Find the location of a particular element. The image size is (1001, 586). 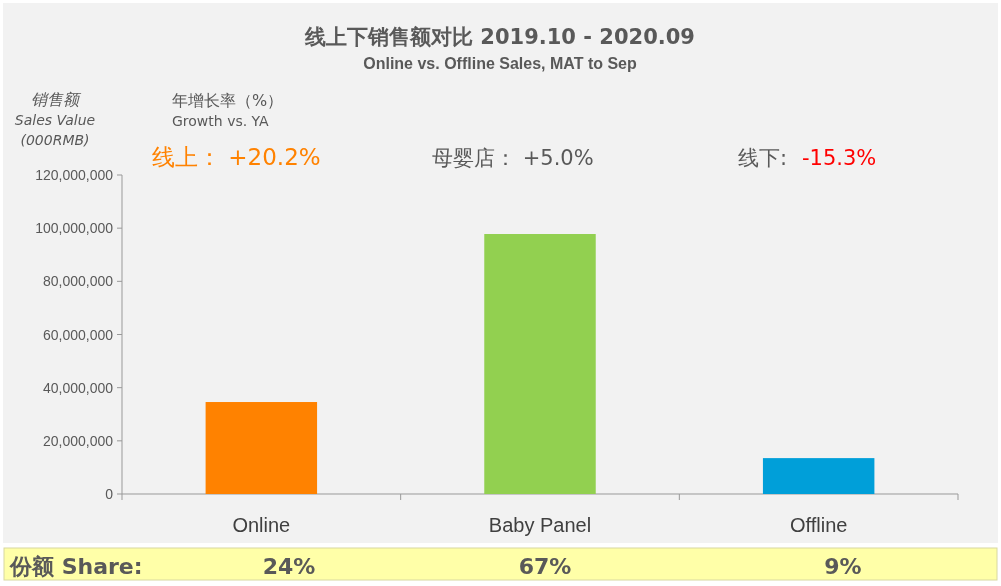

text: 线下: is located at coordinates (763, 158).